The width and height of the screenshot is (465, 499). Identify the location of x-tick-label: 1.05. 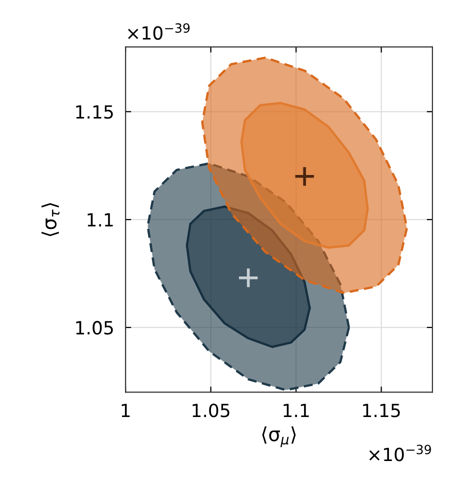
(211, 411).